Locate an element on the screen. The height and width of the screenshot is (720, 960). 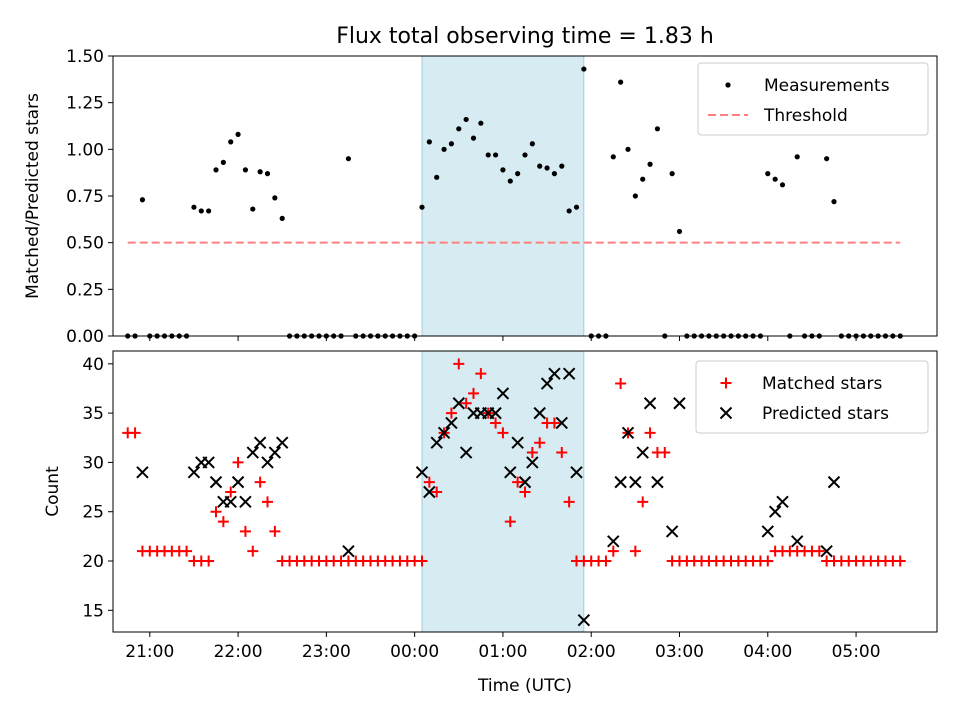
bottom-y-ticks: 15 20 25 30 35 40 is located at coordinates (97, 488).